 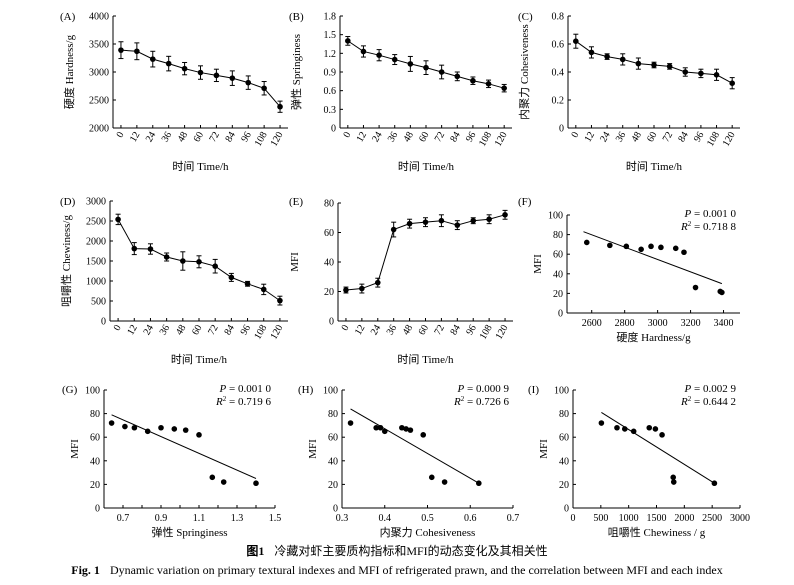 I want to click on caption-chinese: 图1 冷藏对虾主要质构指标和MFI的动态变化及其相关性, so click(x=397, y=550).